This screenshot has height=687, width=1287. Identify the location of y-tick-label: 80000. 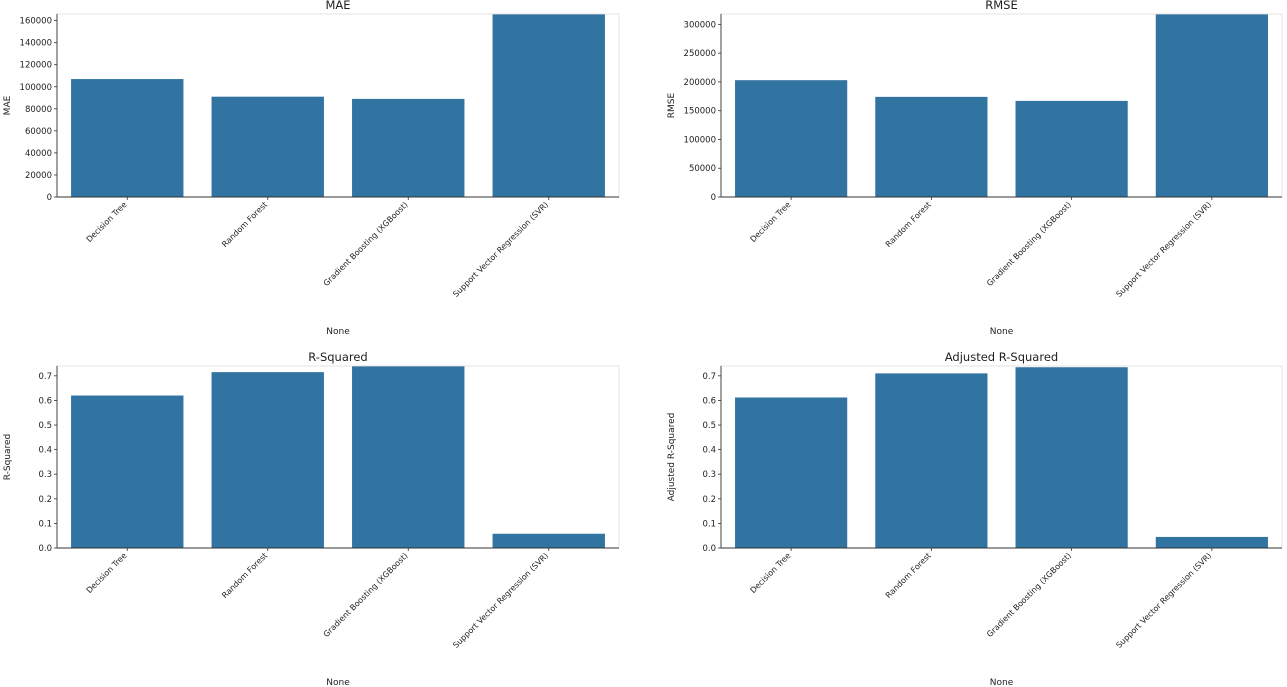
(38, 110).